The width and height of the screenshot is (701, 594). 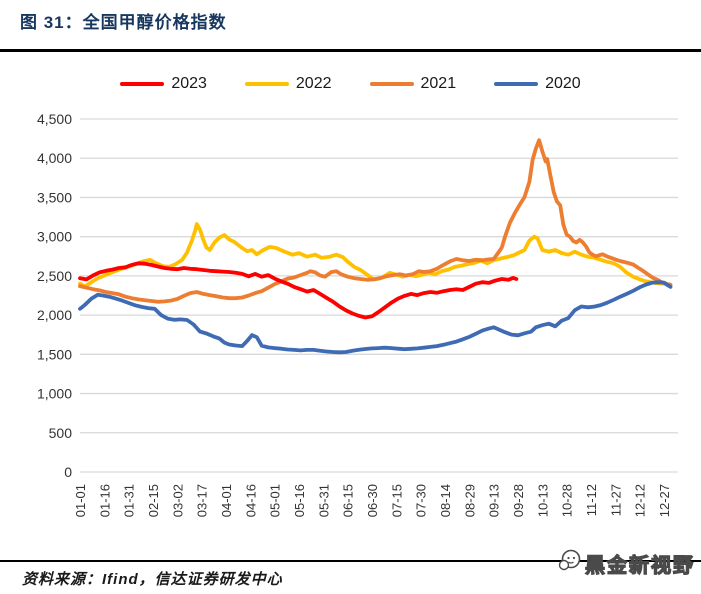 I want to click on y-axis-tick-label: 1,000, so click(x=54, y=394).